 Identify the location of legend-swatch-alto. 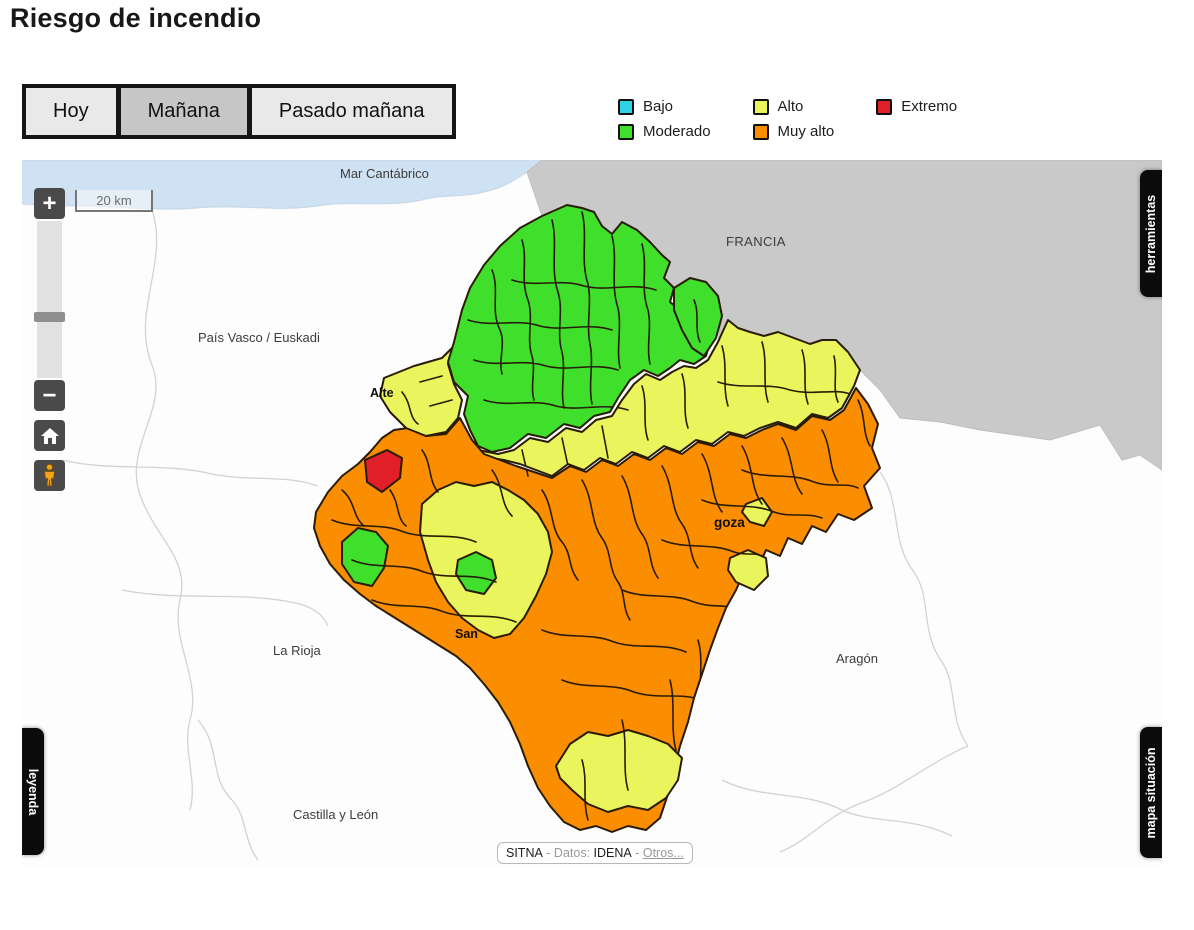
(760, 106).